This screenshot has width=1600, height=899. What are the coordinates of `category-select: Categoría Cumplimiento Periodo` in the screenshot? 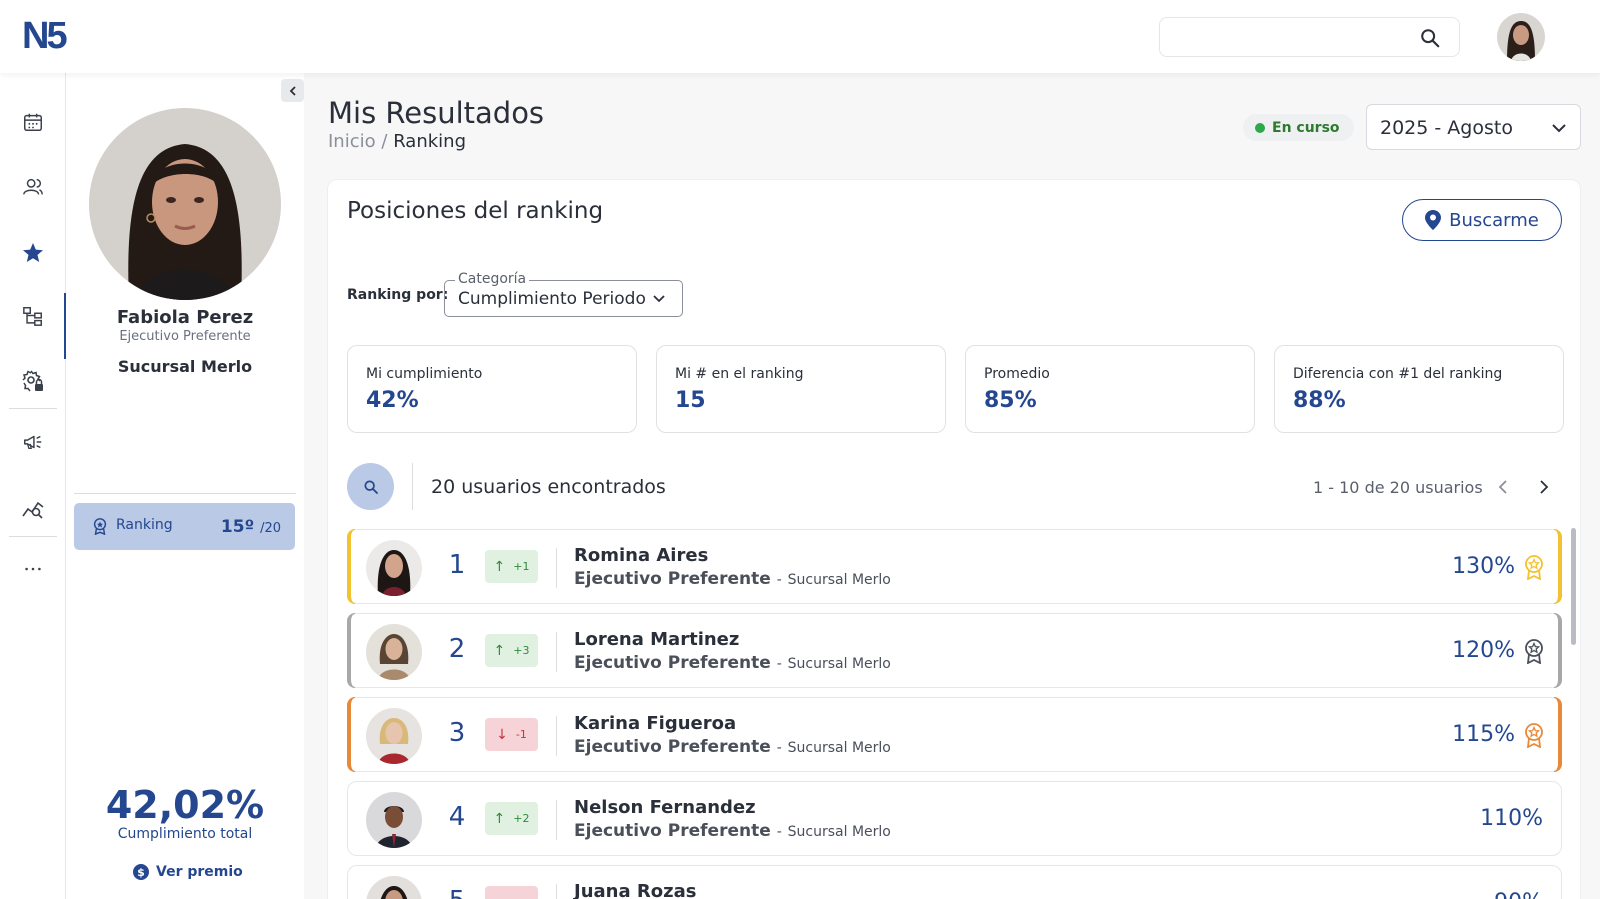 It's located at (563, 294).